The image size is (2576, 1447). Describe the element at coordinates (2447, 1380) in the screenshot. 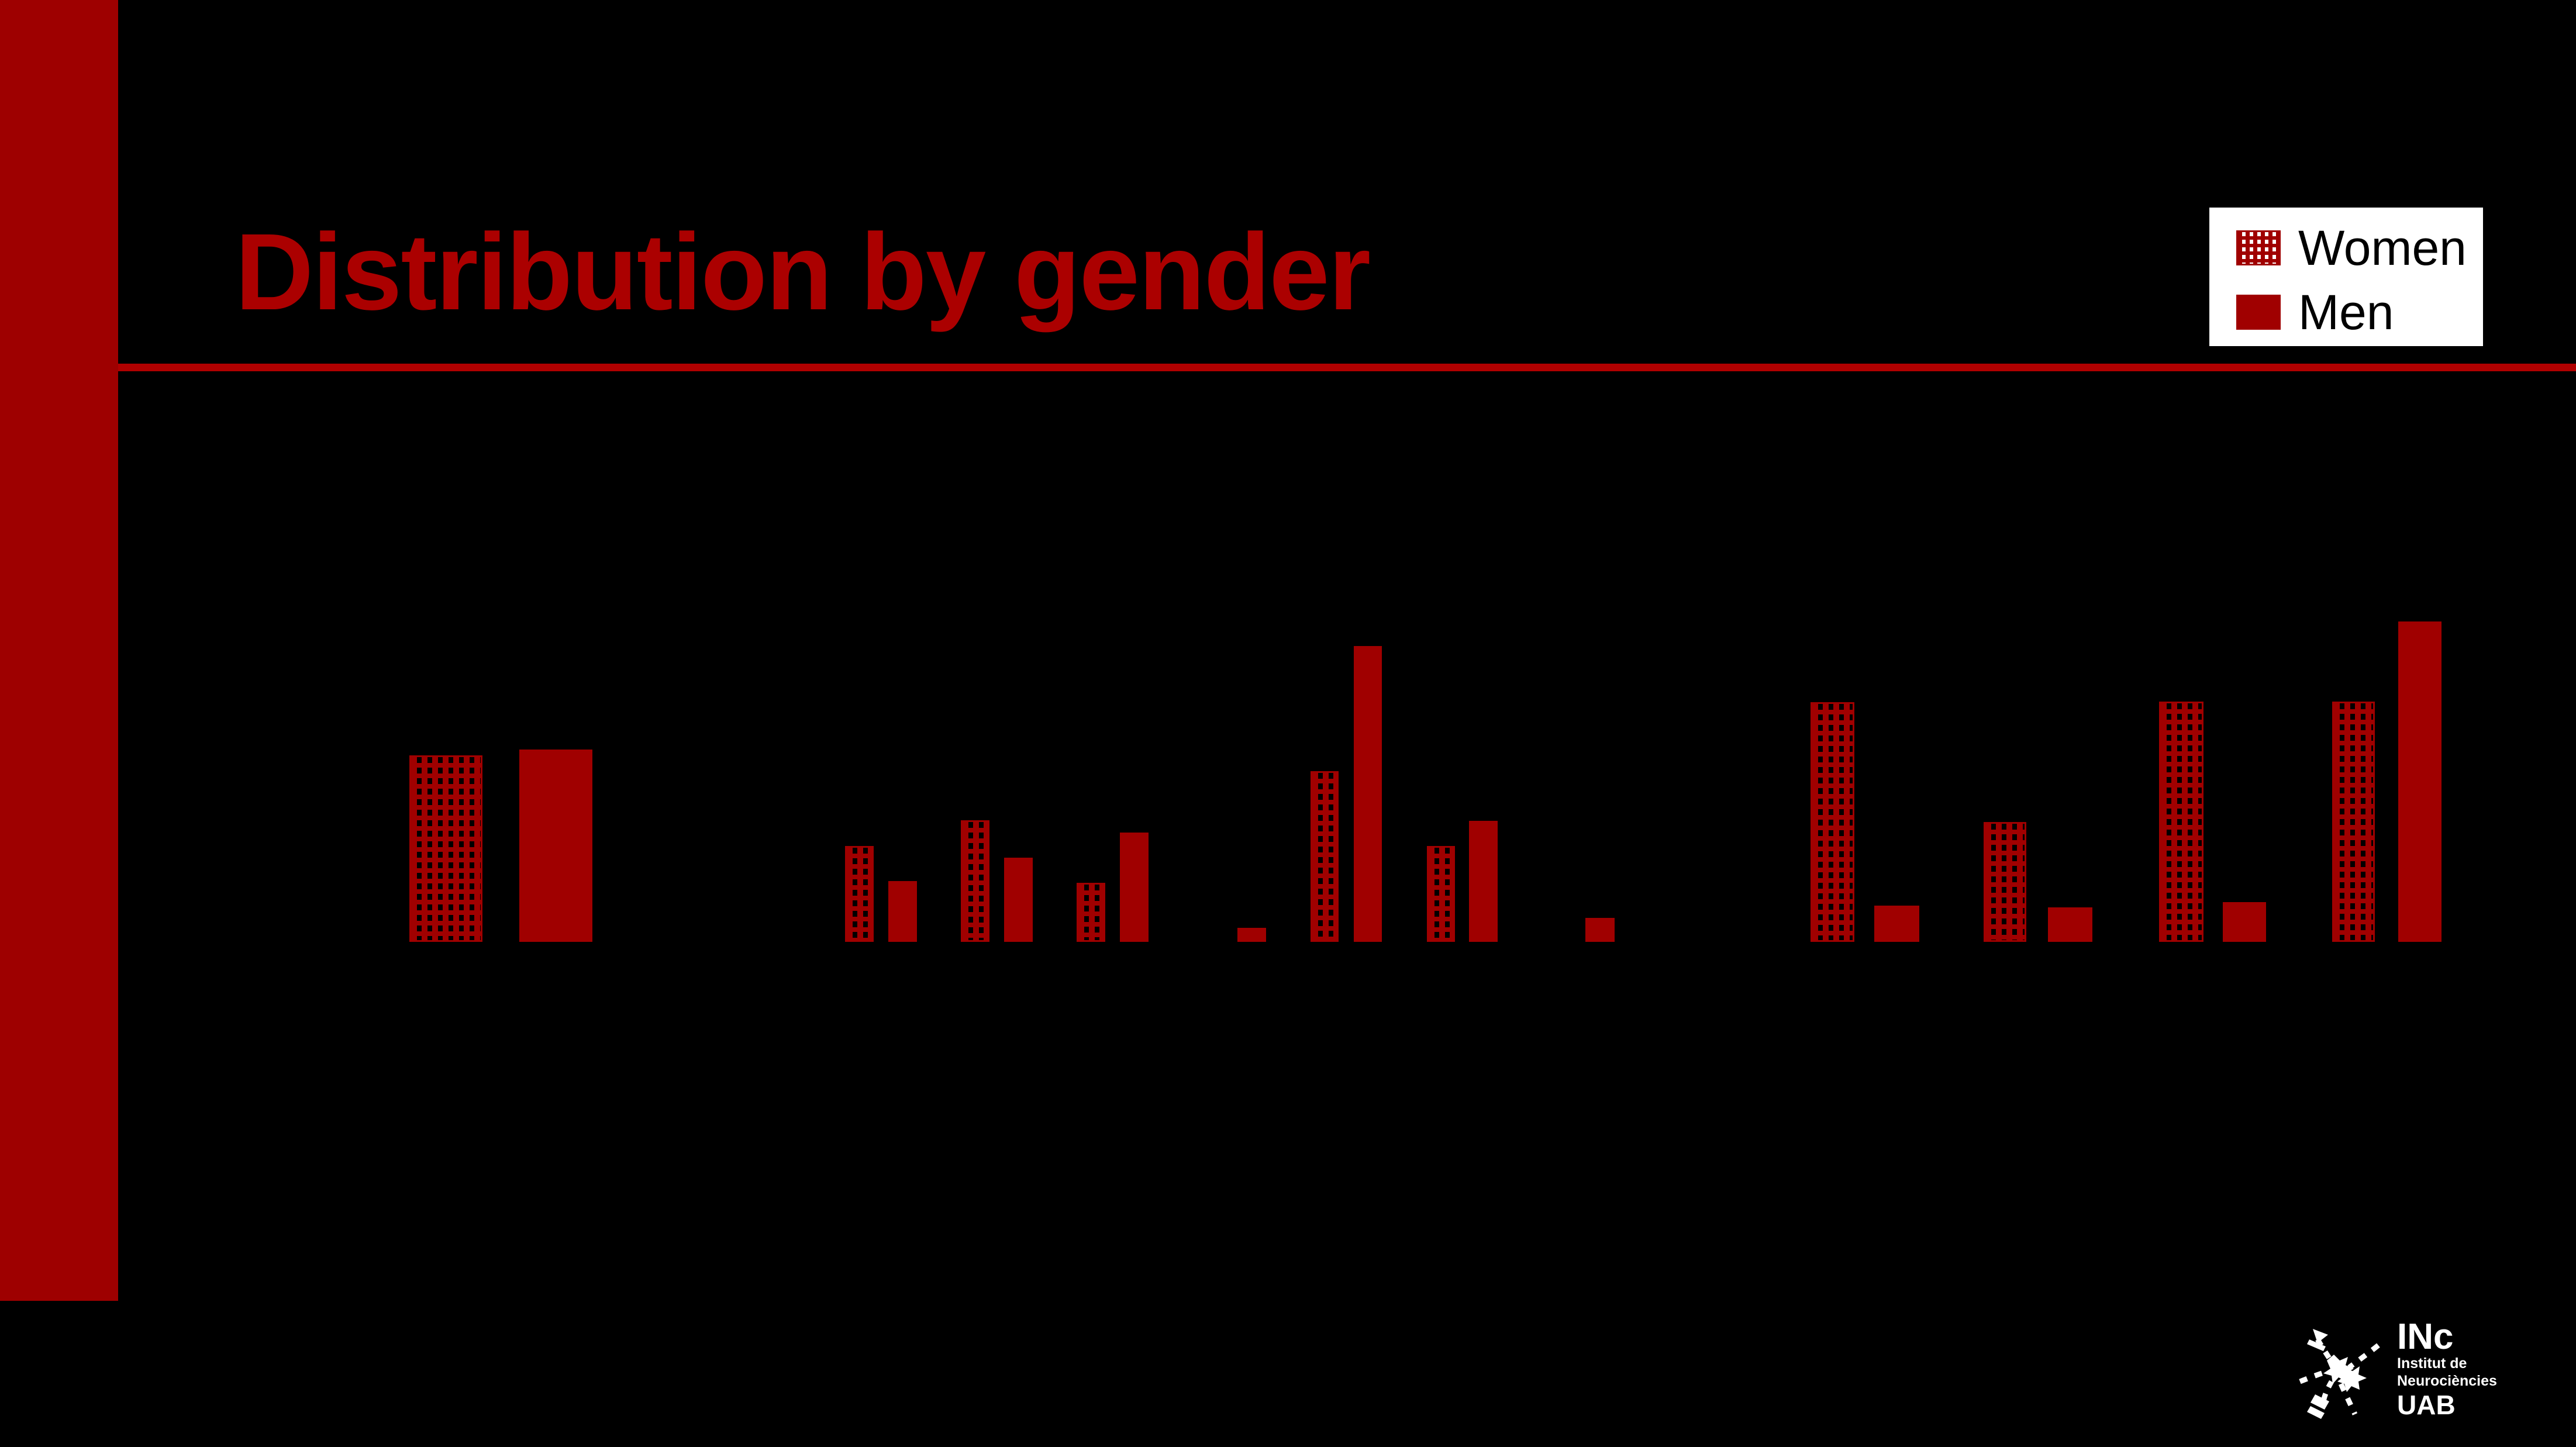

I see `logo-line2: Neurociències` at that location.